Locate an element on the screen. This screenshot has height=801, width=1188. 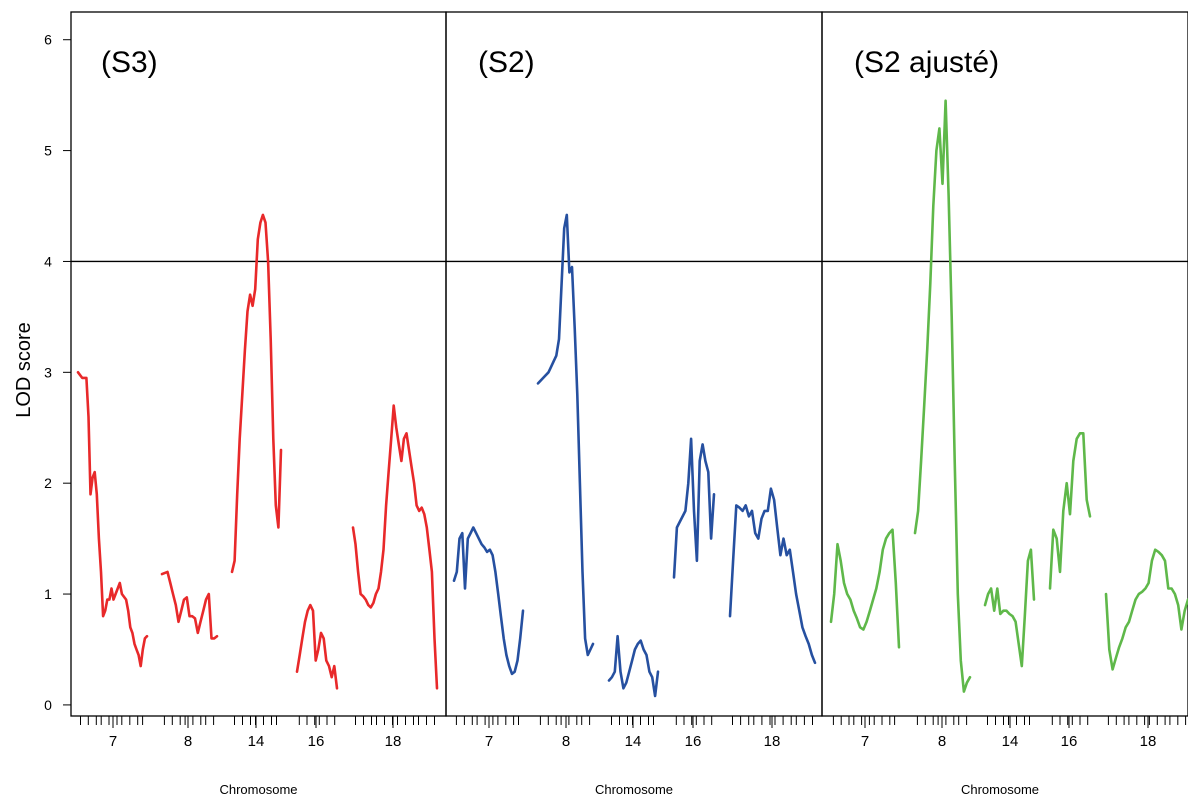
y-tick-label: 1 is located at coordinates (48, 594).